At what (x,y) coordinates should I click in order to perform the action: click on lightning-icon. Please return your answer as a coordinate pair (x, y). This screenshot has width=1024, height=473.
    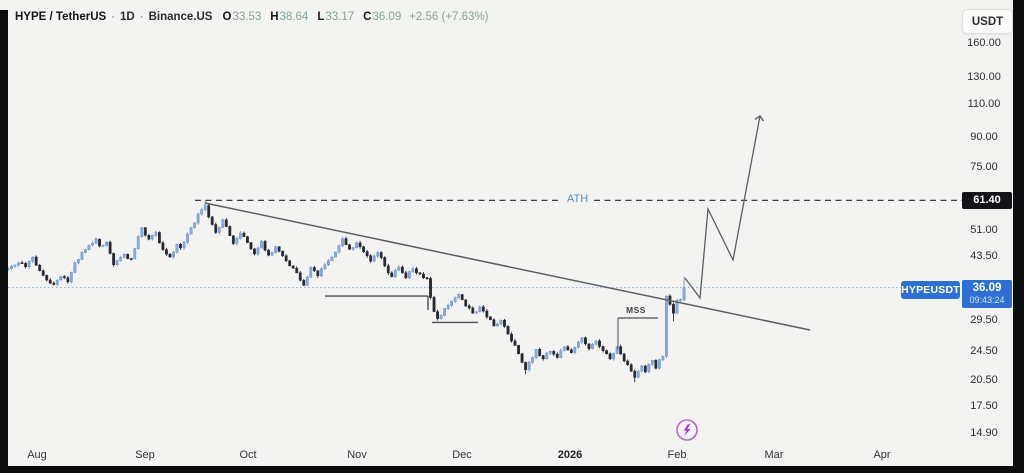
    Looking at the image, I should click on (687, 430).